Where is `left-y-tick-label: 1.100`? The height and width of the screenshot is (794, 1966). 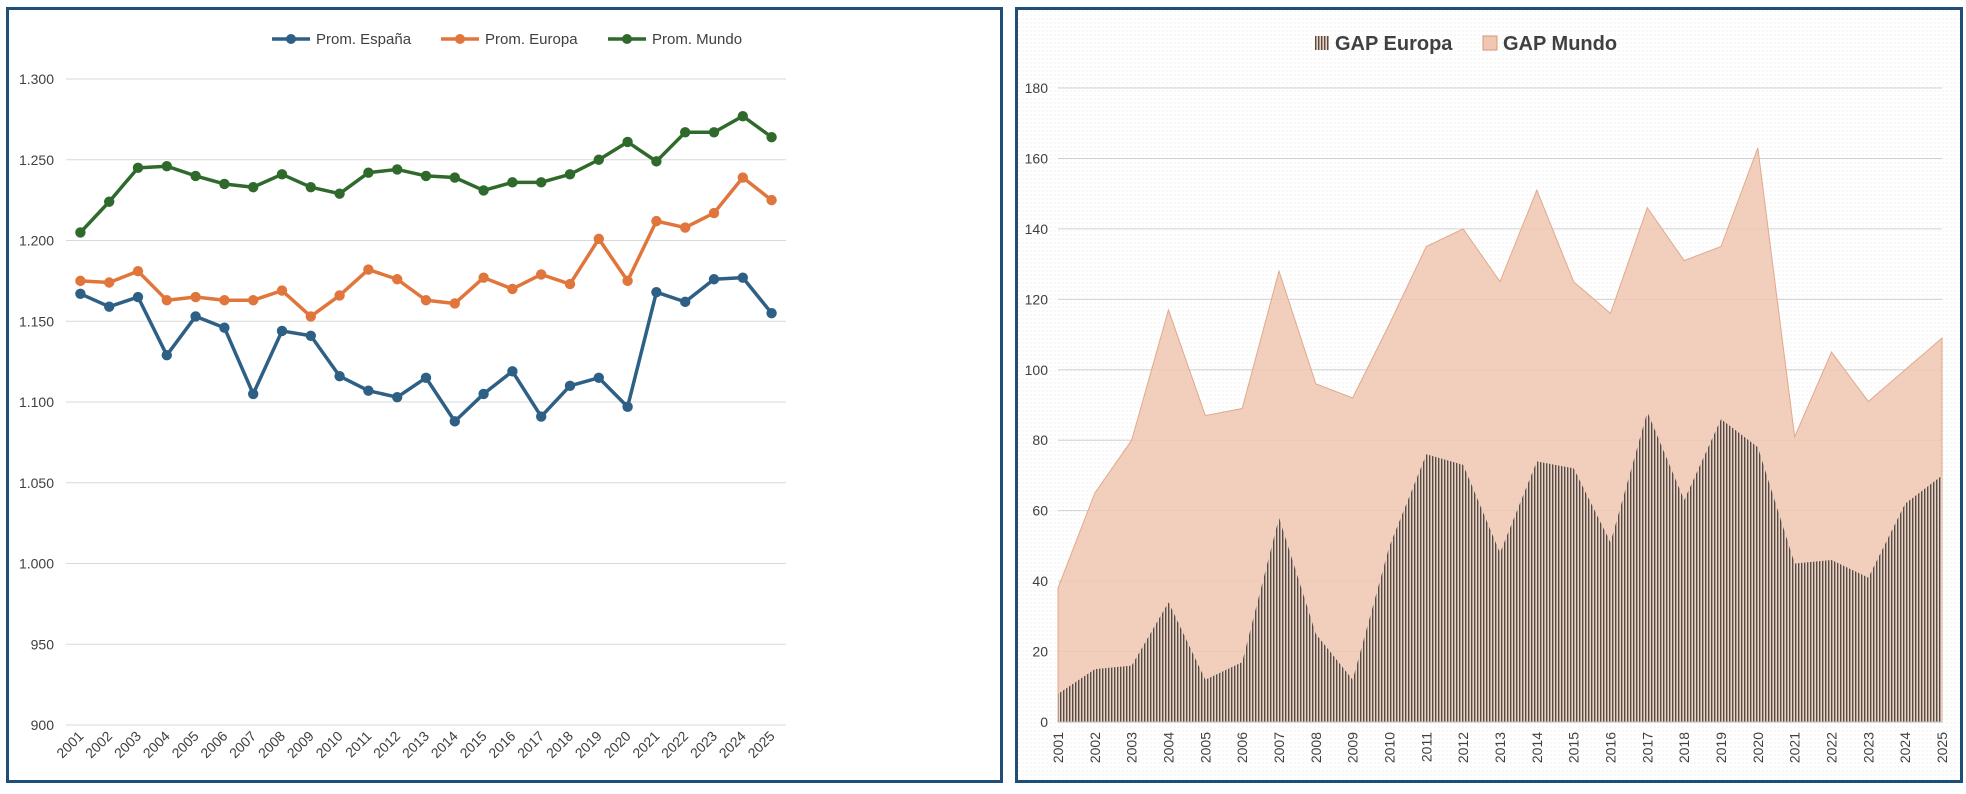
left-y-tick-label: 1.100 is located at coordinates (36, 402).